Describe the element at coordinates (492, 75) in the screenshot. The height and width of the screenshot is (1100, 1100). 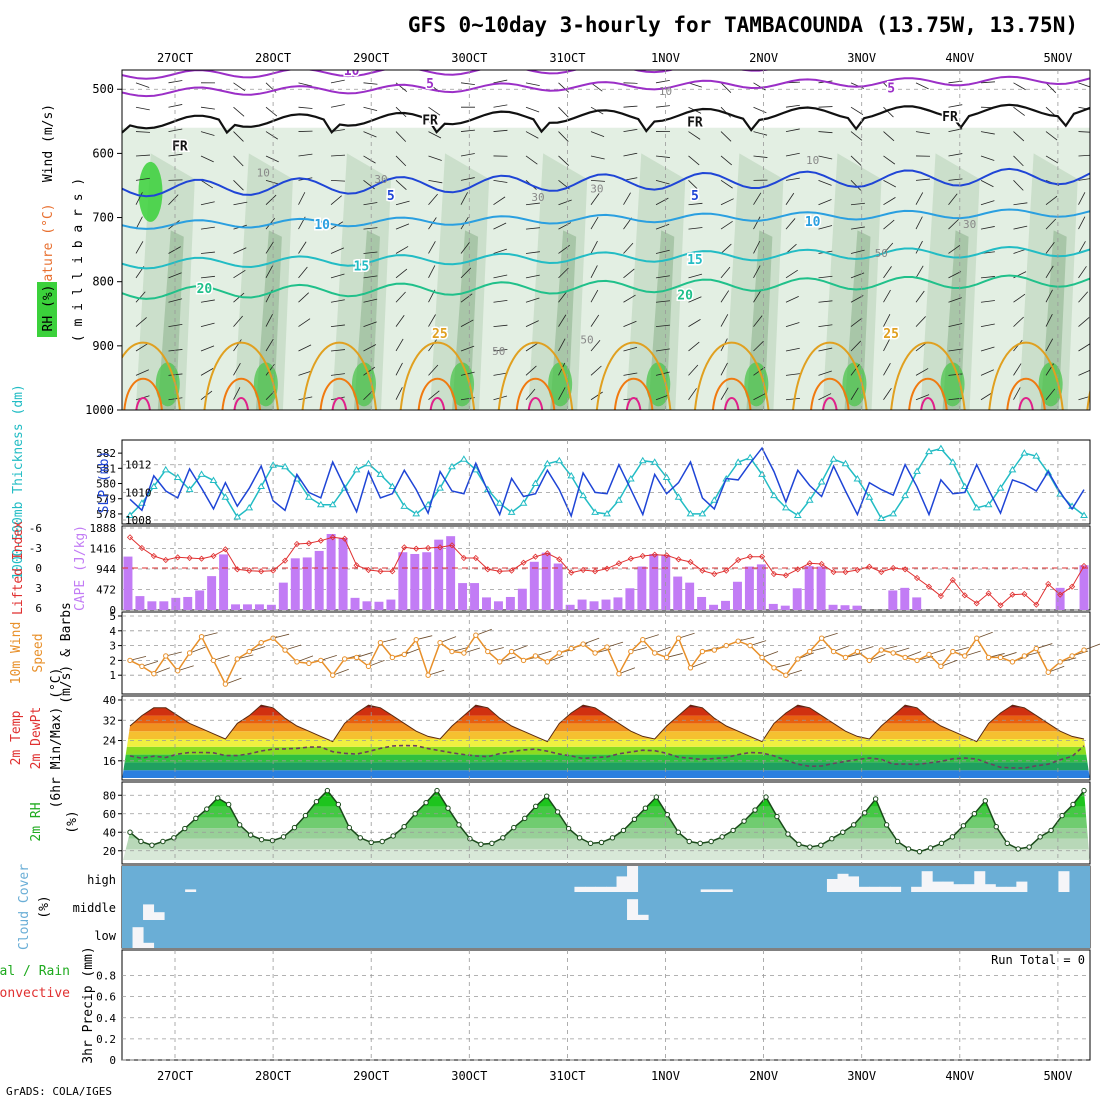
I see `isotherm-line` at that location.